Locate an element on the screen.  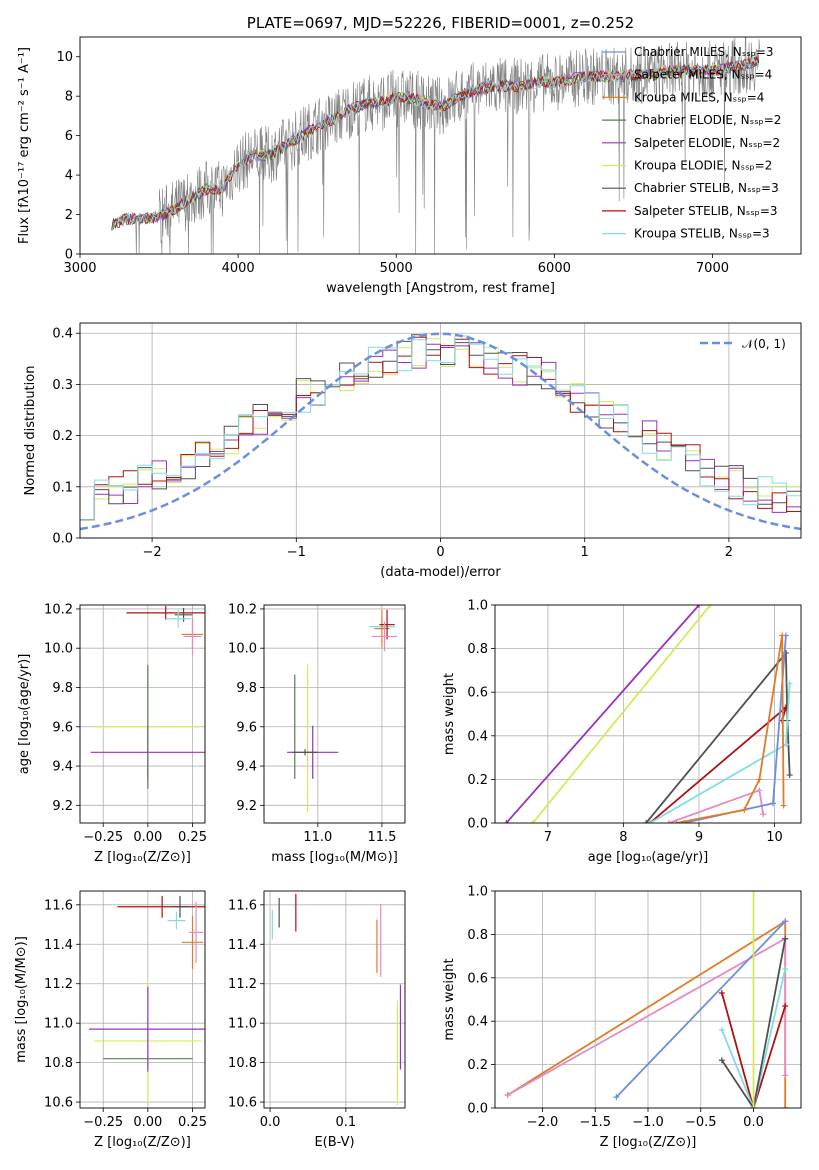
y-tick-label: 0.4 is located at coordinates (62, 334).